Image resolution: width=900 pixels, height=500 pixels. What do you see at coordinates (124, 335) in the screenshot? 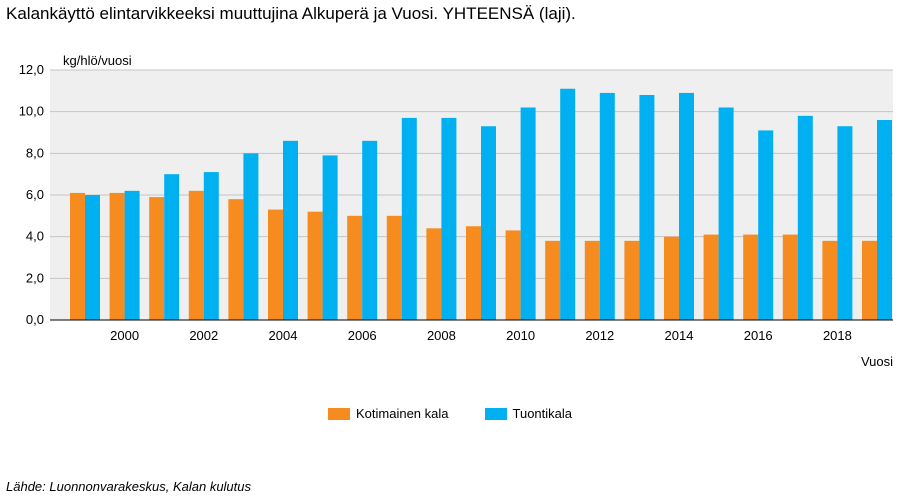
I see `x-tick-label: 2000` at bounding box center [124, 335].